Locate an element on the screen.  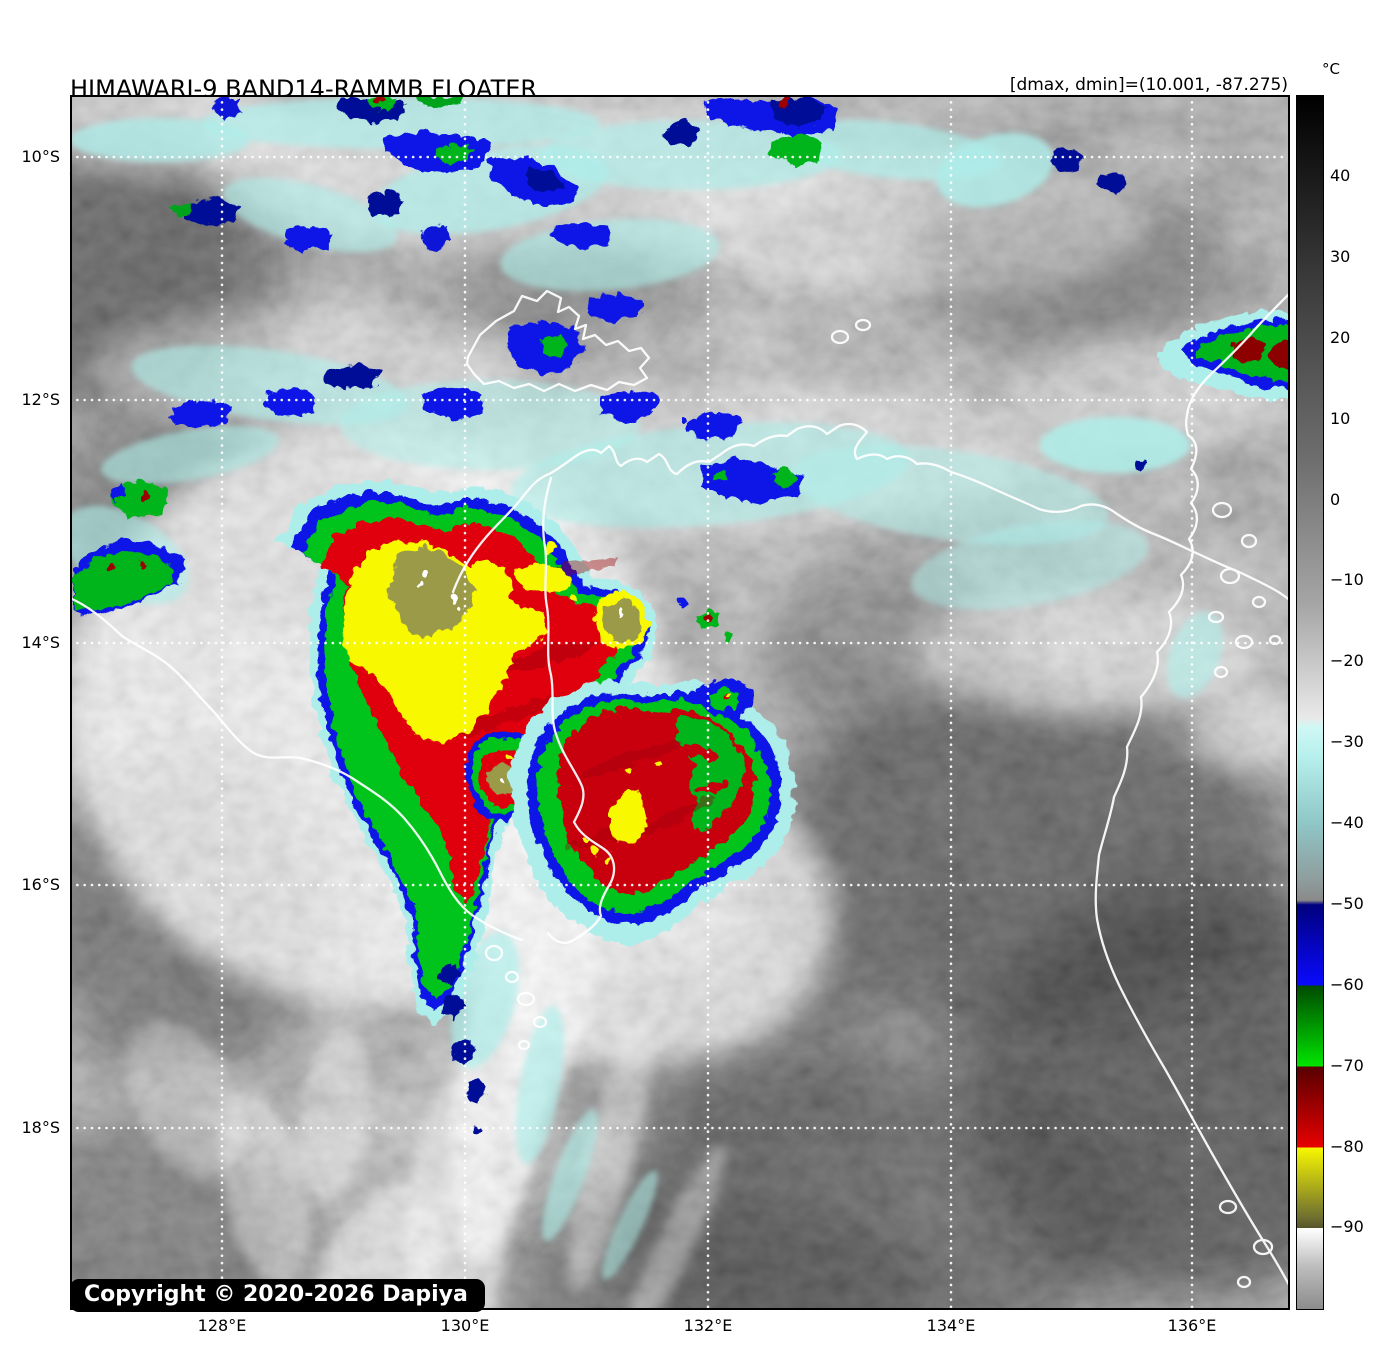
colorbar-tick-label: −30 is located at coordinates (1347, 741).